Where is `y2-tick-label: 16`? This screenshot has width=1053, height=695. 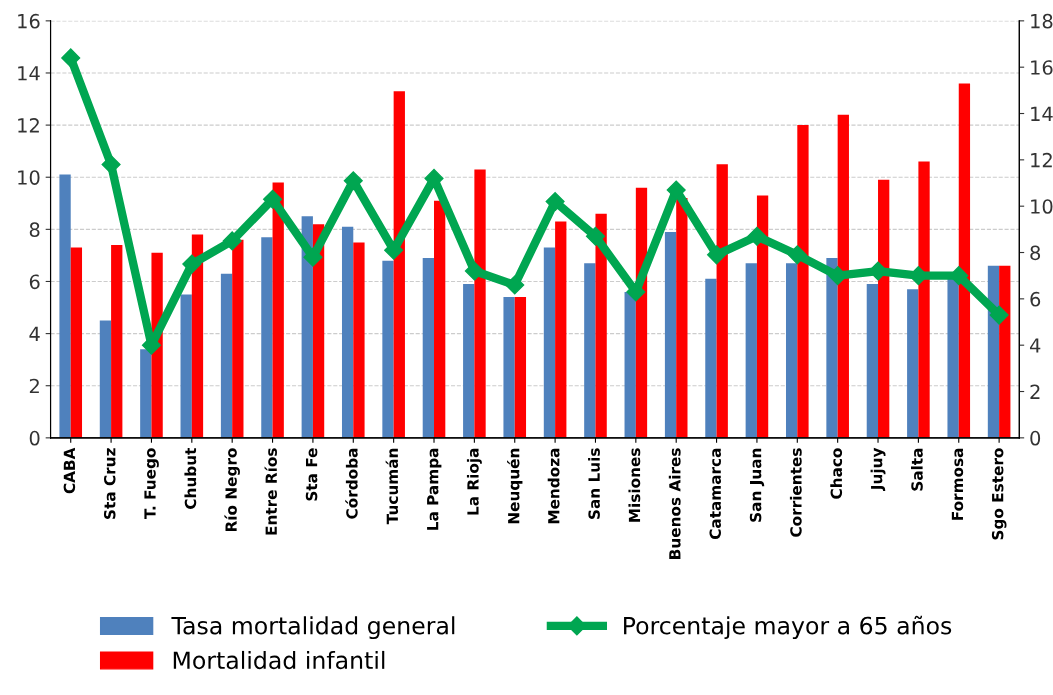 y2-tick-label: 16 is located at coordinates (1042, 67).